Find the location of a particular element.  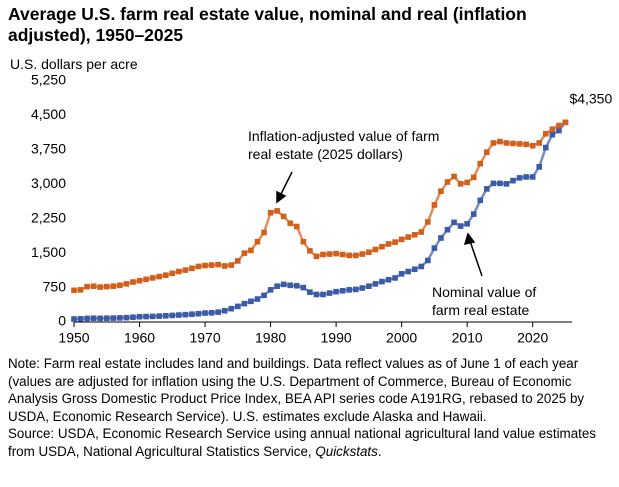

y-tick-label: 3,000 is located at coordinates (48, 183).